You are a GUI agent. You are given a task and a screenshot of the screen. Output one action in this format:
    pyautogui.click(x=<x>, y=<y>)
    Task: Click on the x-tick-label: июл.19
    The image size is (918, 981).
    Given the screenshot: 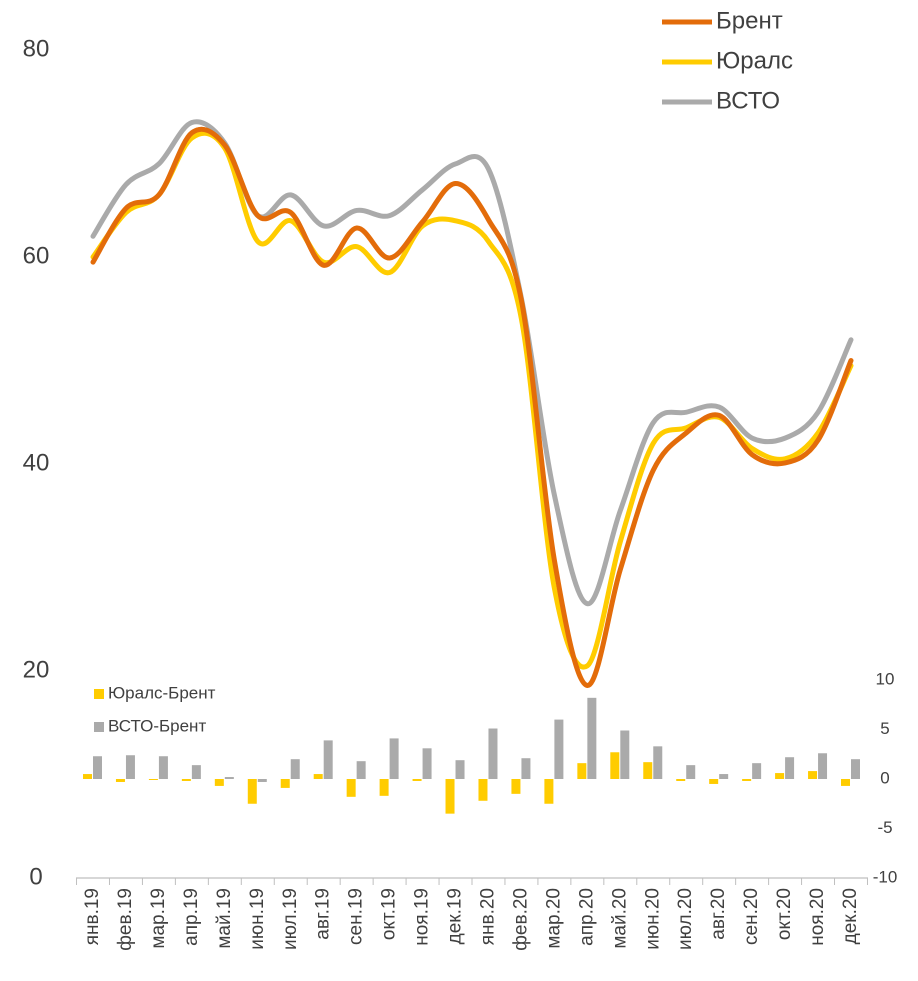 What is the action you would take?
    pyautogui.click(x=290, y=919)
    